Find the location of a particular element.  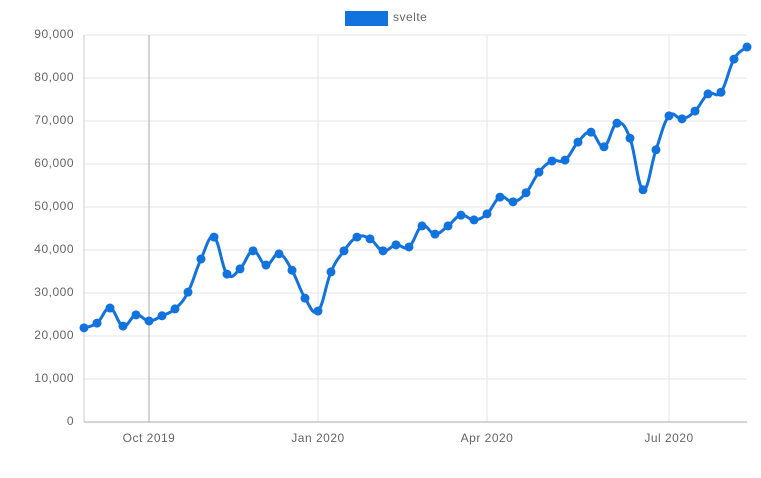

x-tick-label: Oct 2019 is located at coordinates (149, 438).